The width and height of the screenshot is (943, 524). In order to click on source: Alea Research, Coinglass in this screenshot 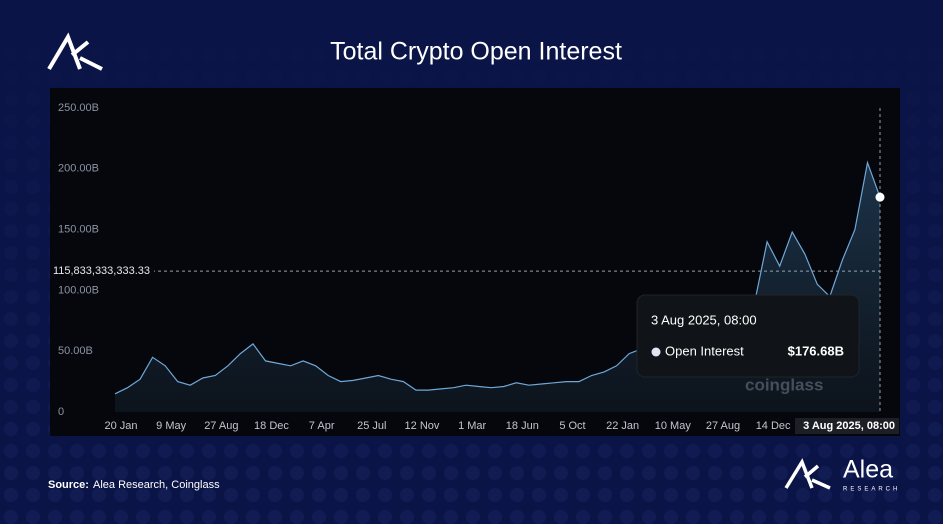, I will do `click(156, 485)`.